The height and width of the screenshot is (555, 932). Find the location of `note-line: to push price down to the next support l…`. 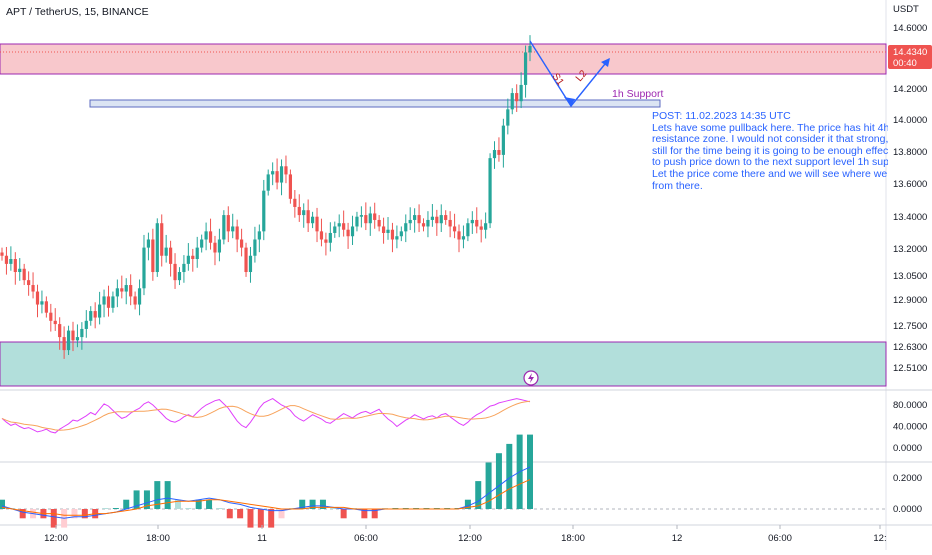

note-line: to push price down to the next support l… is located at coordinates (770, 162).